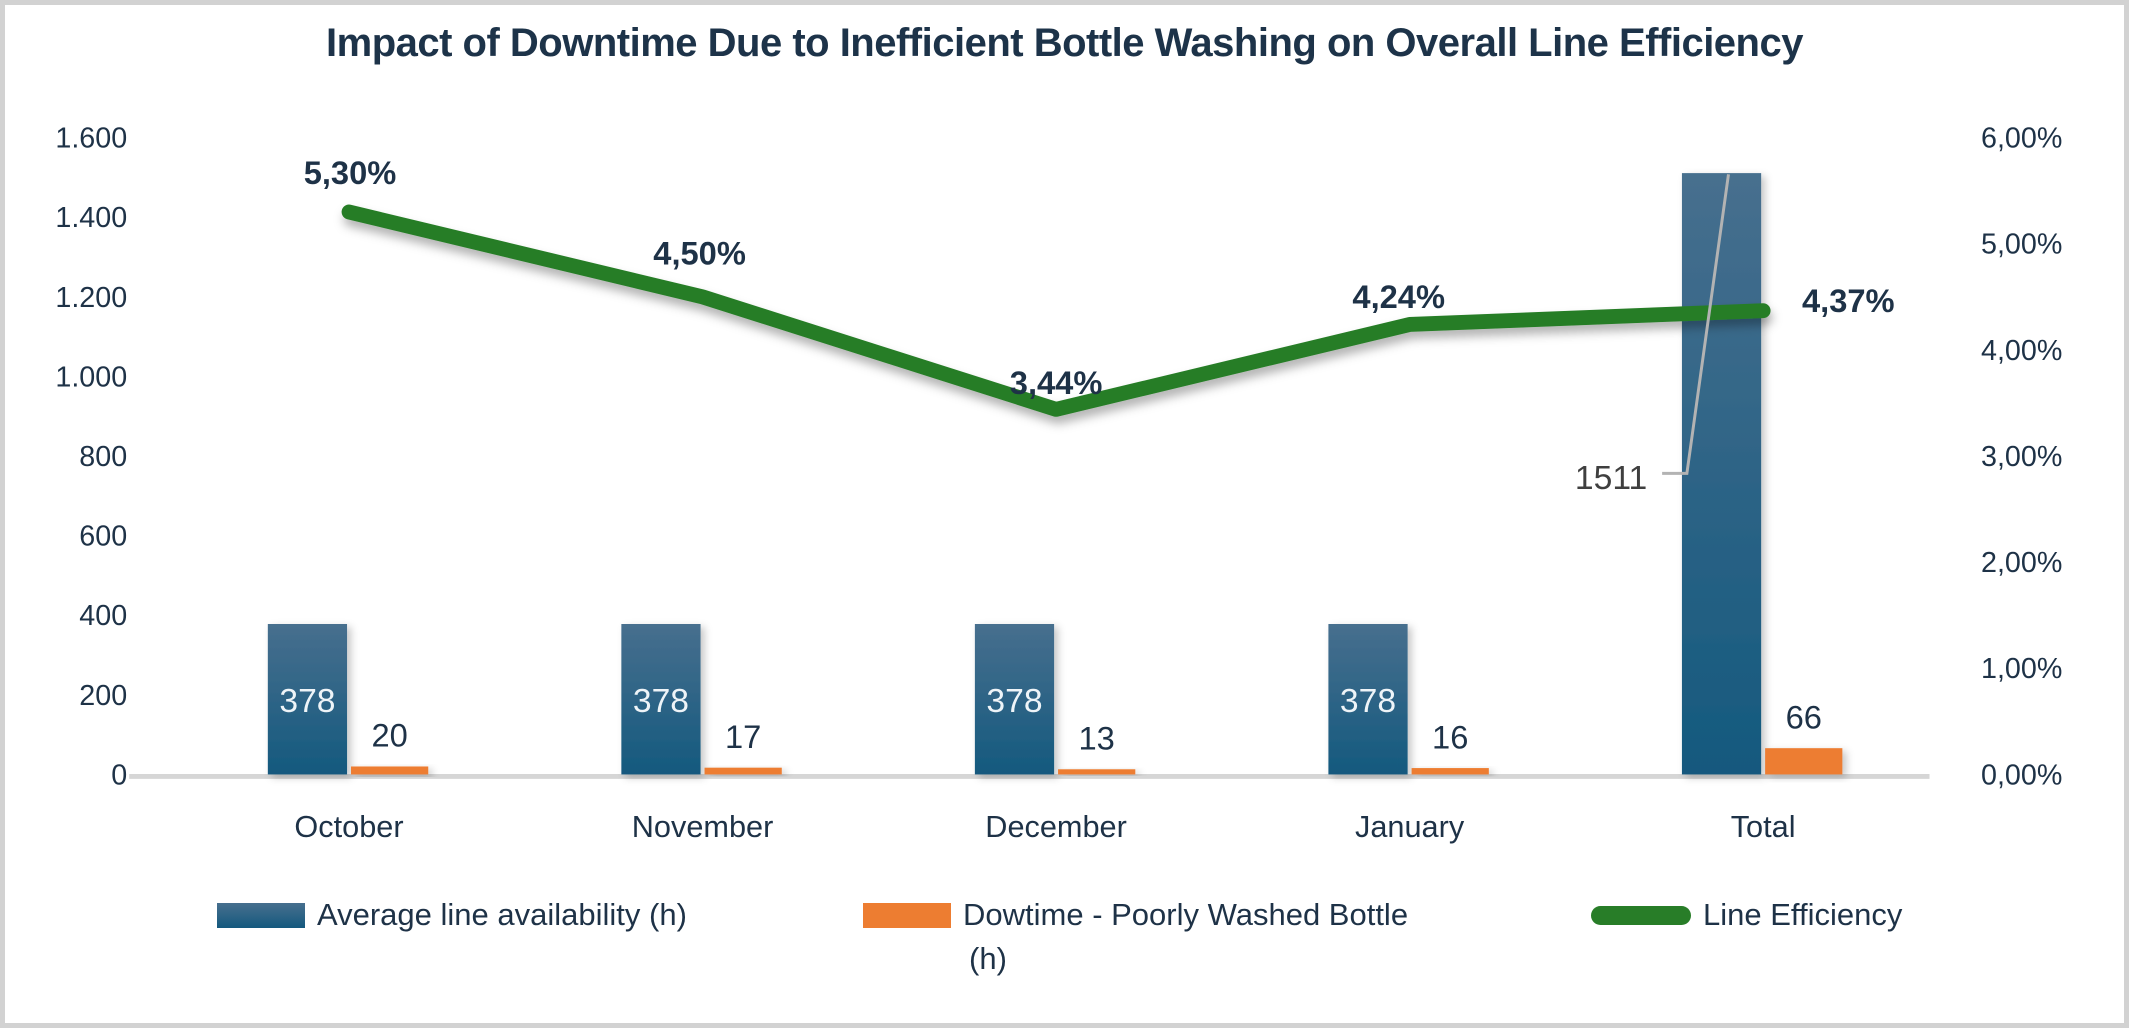  What do you see at coordinates (1804, 716) in the screenshot?
I see `downtime-bar-label-total: 66` at bounding box center [1804, 716].